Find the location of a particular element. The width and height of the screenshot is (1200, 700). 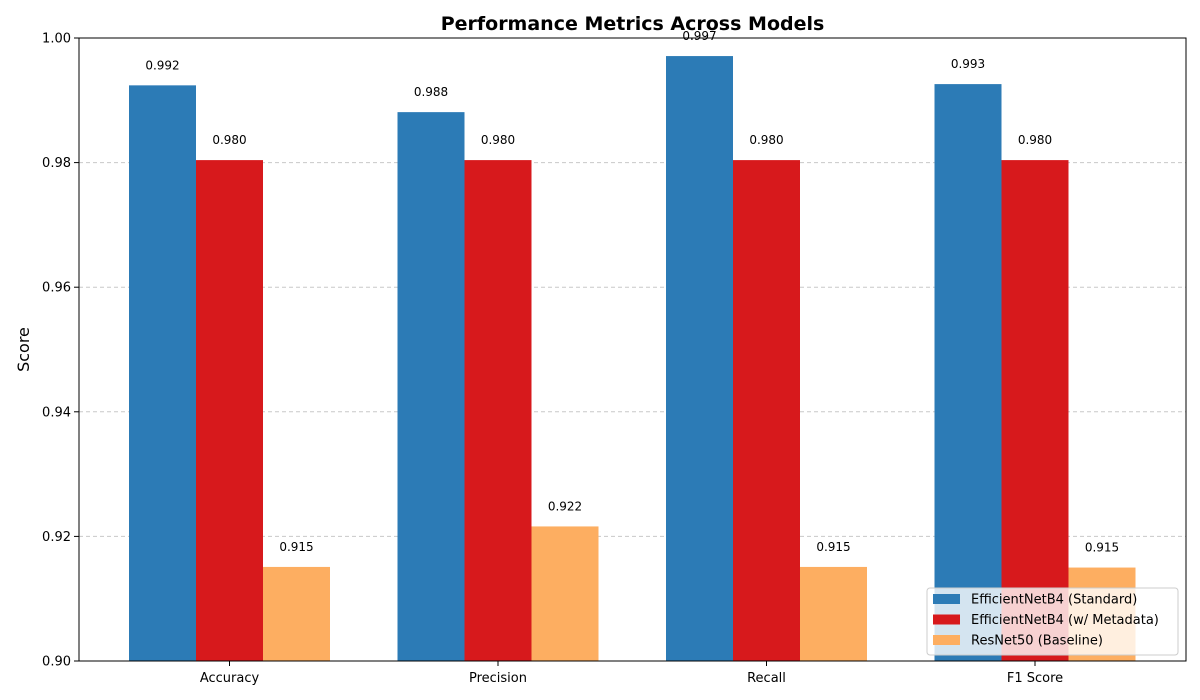

y-tick-label: 0.90 is located at coordinates (56, 662).